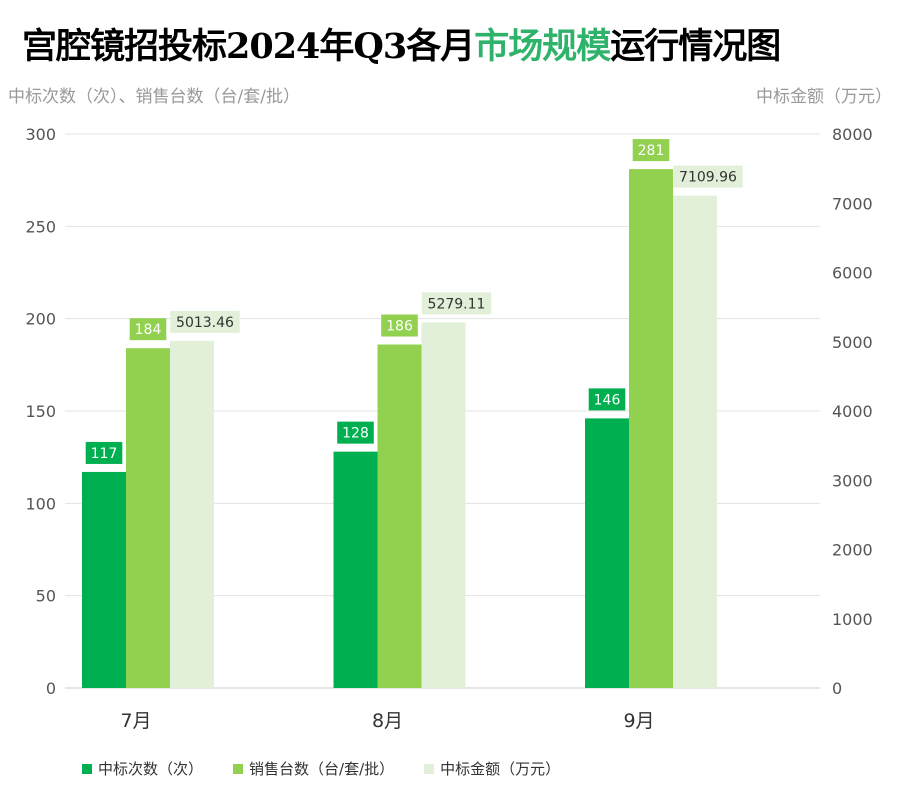  I want to click on legend-label: 销售台数（台/套/批）, so click(322, 769).